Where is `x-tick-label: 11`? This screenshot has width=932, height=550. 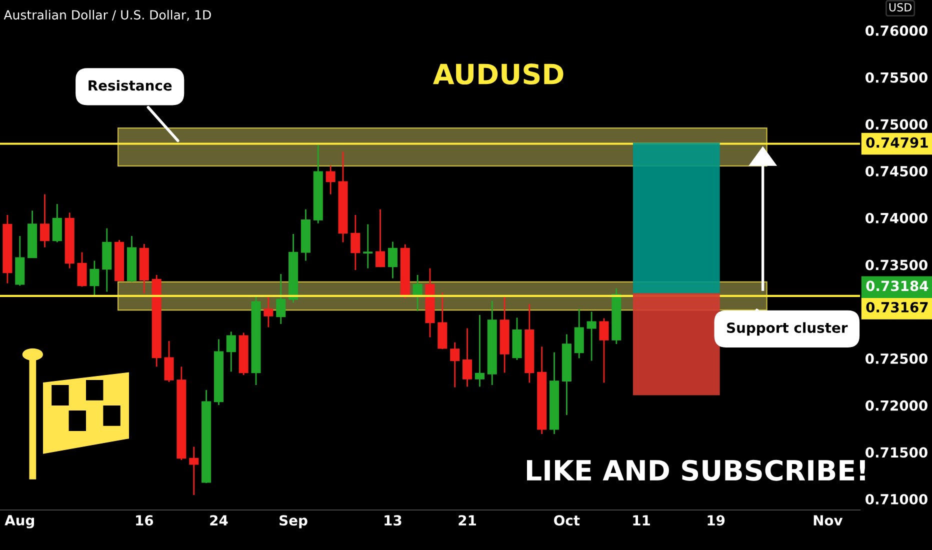 x-tick-label: 11 is located at coordinates (641, 520).